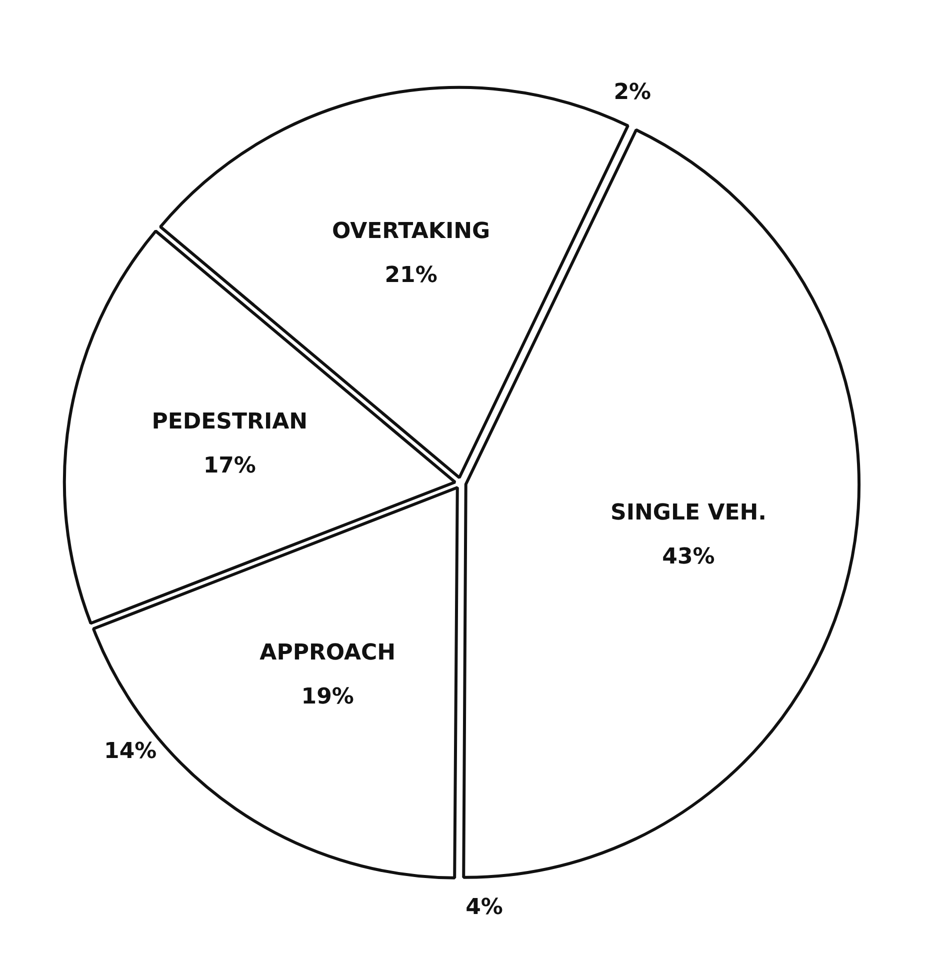 The image size is (925, 971). Describe the element at coordinates (130, 751) in the screenshot. I see `text: 14%` at that location.